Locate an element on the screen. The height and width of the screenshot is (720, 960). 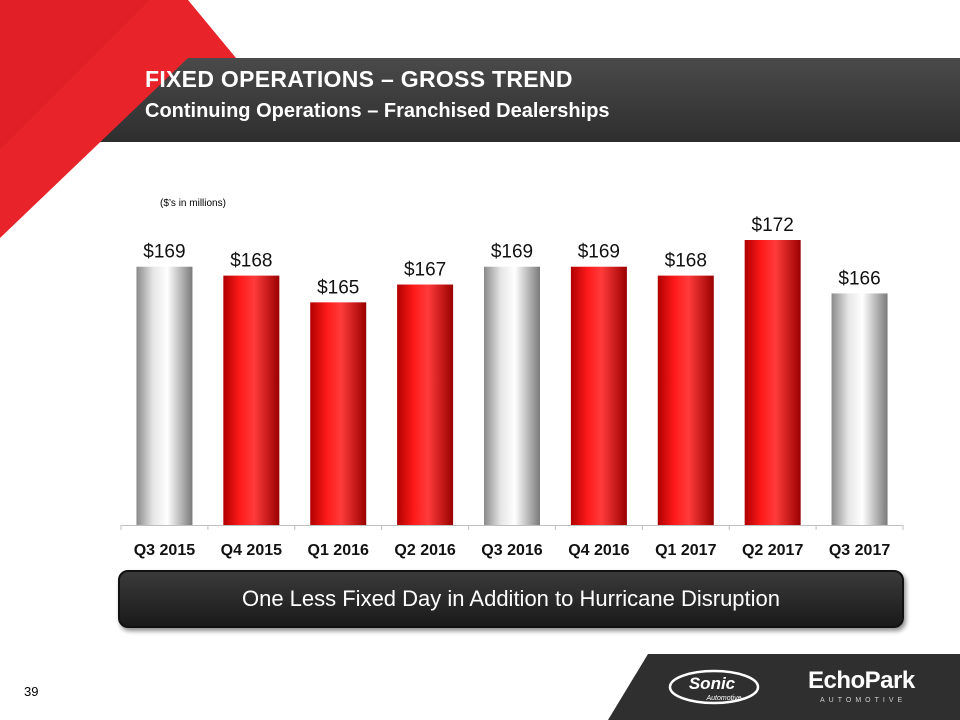
x-tick-label-q3-2015: Q3 2015 is located at coordinates (164, 550).